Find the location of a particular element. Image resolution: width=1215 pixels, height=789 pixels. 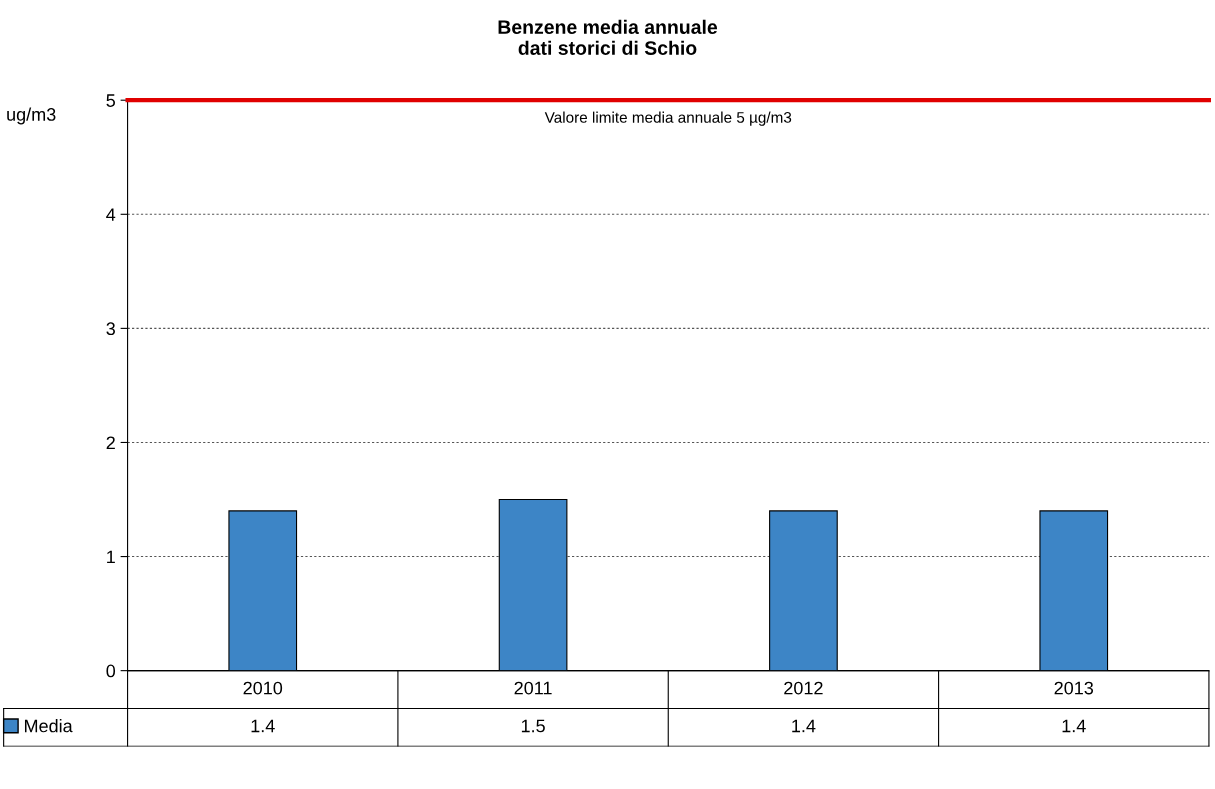

y-tick-label: 5 is located at coordinates (111, 100).